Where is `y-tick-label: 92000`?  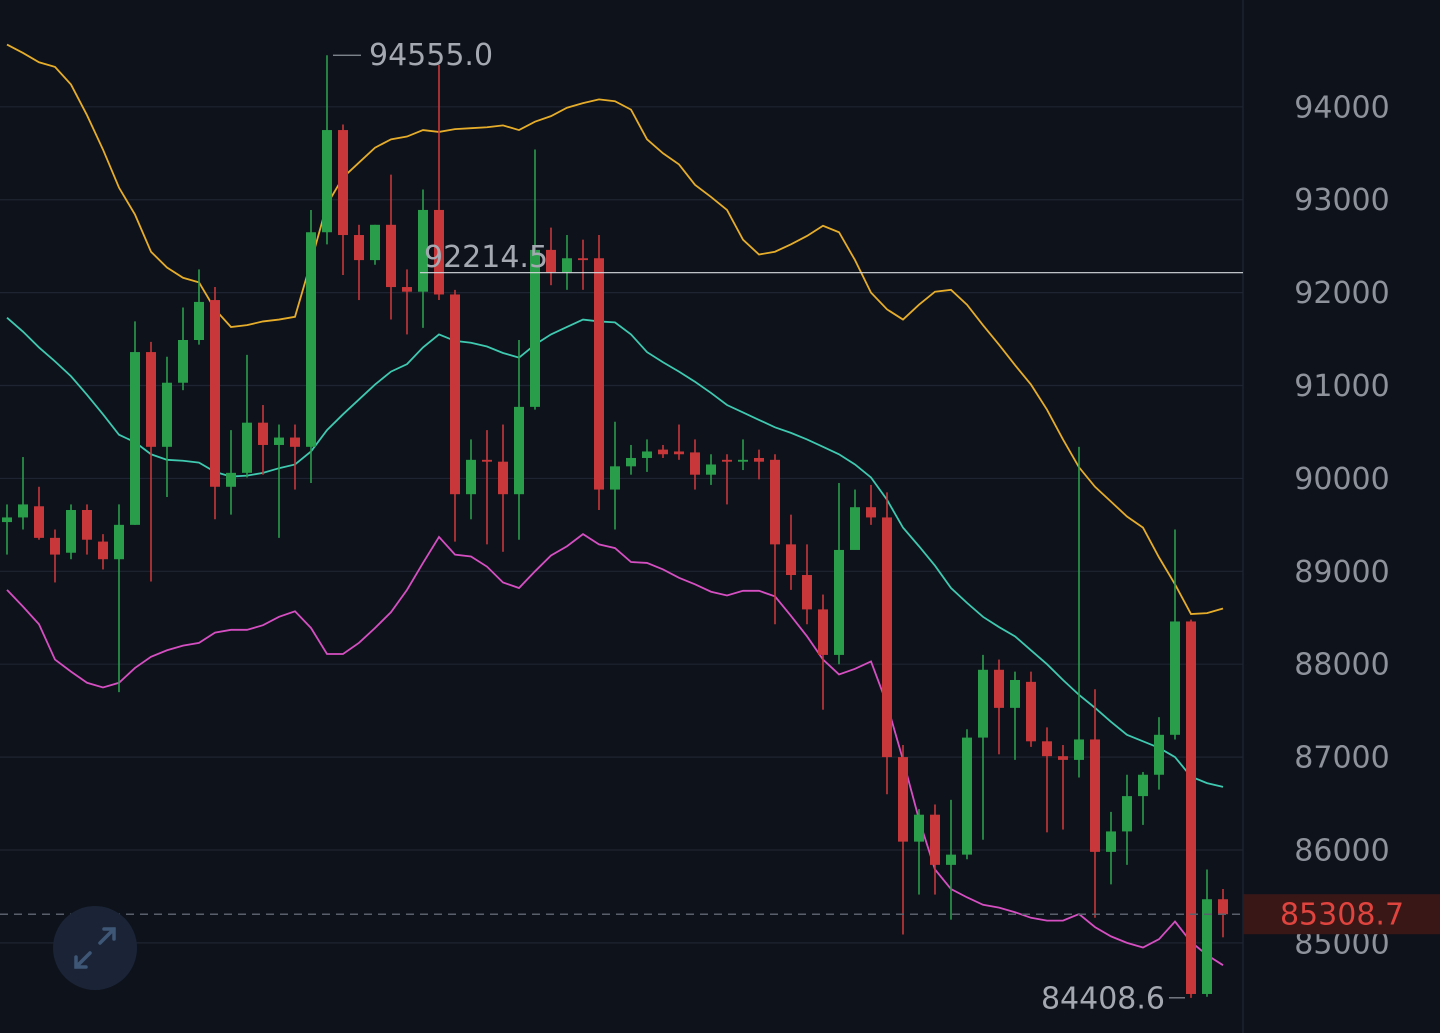 y-tick-label: 92000 is located at coordinates (1341, 293).